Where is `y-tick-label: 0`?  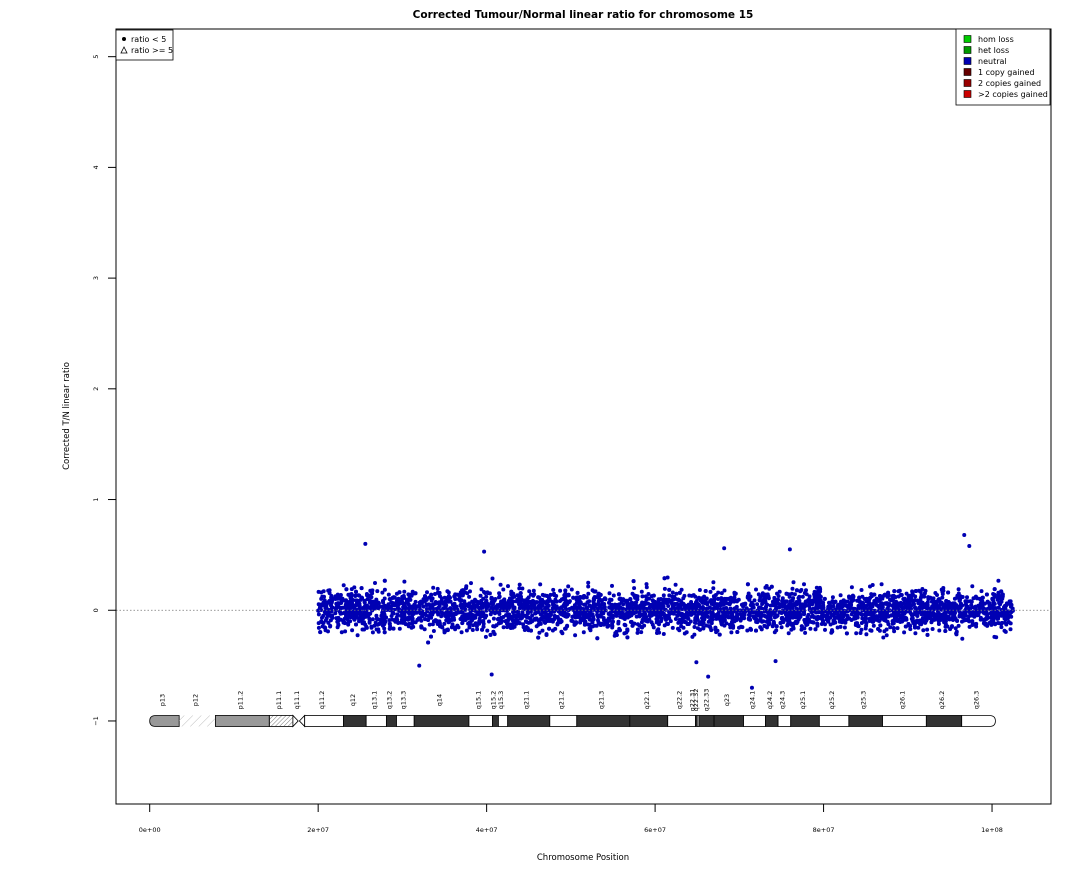
y-tick-label: 0 is located at coordinates (96, 610).